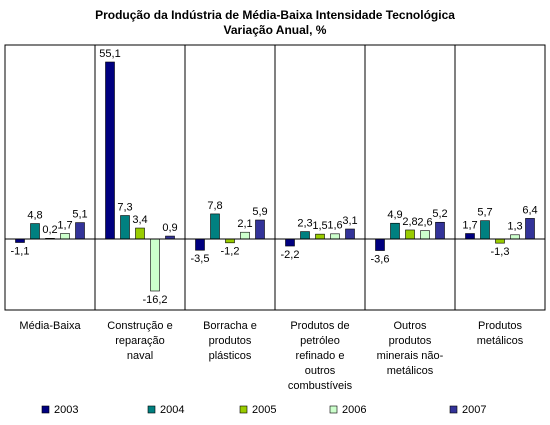  What do you see at coordinates (169, 228) in the screenshot?
I see `data-label: 0,9` at bounding box center [169, 228].